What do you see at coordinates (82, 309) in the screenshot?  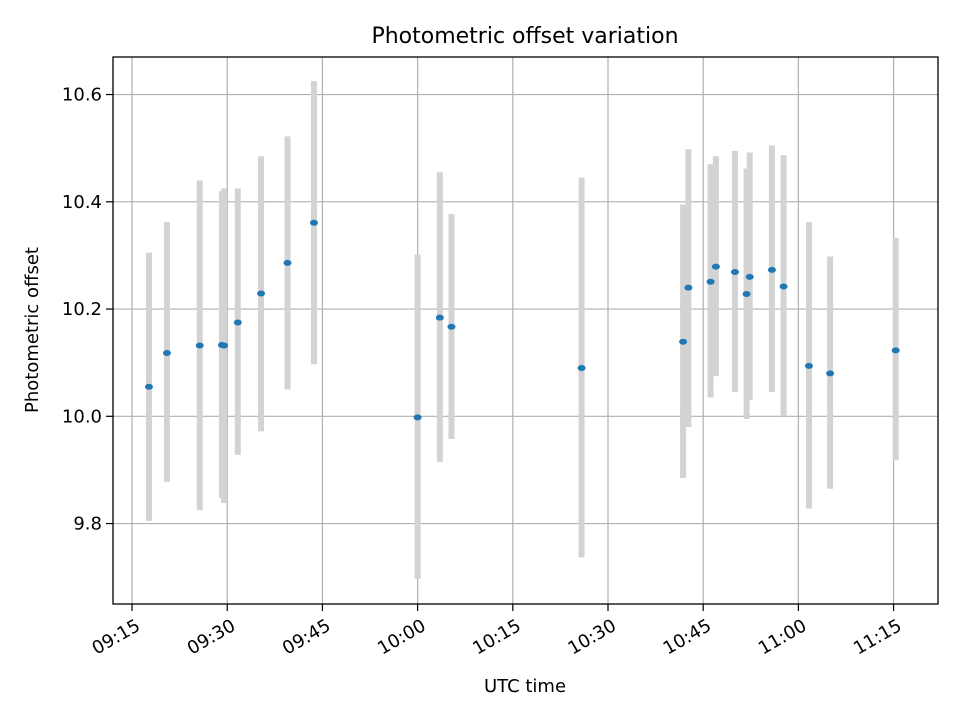 I see `y-tick-label: 10.2` at bounding box center [82, 309].